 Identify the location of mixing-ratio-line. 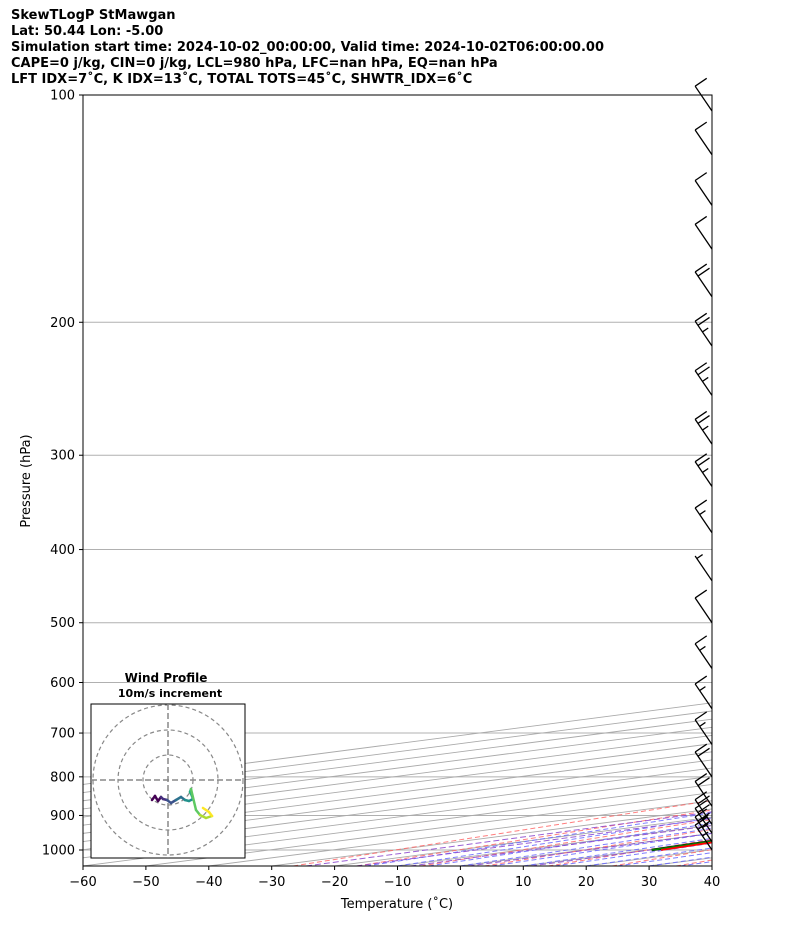
(561, 845).